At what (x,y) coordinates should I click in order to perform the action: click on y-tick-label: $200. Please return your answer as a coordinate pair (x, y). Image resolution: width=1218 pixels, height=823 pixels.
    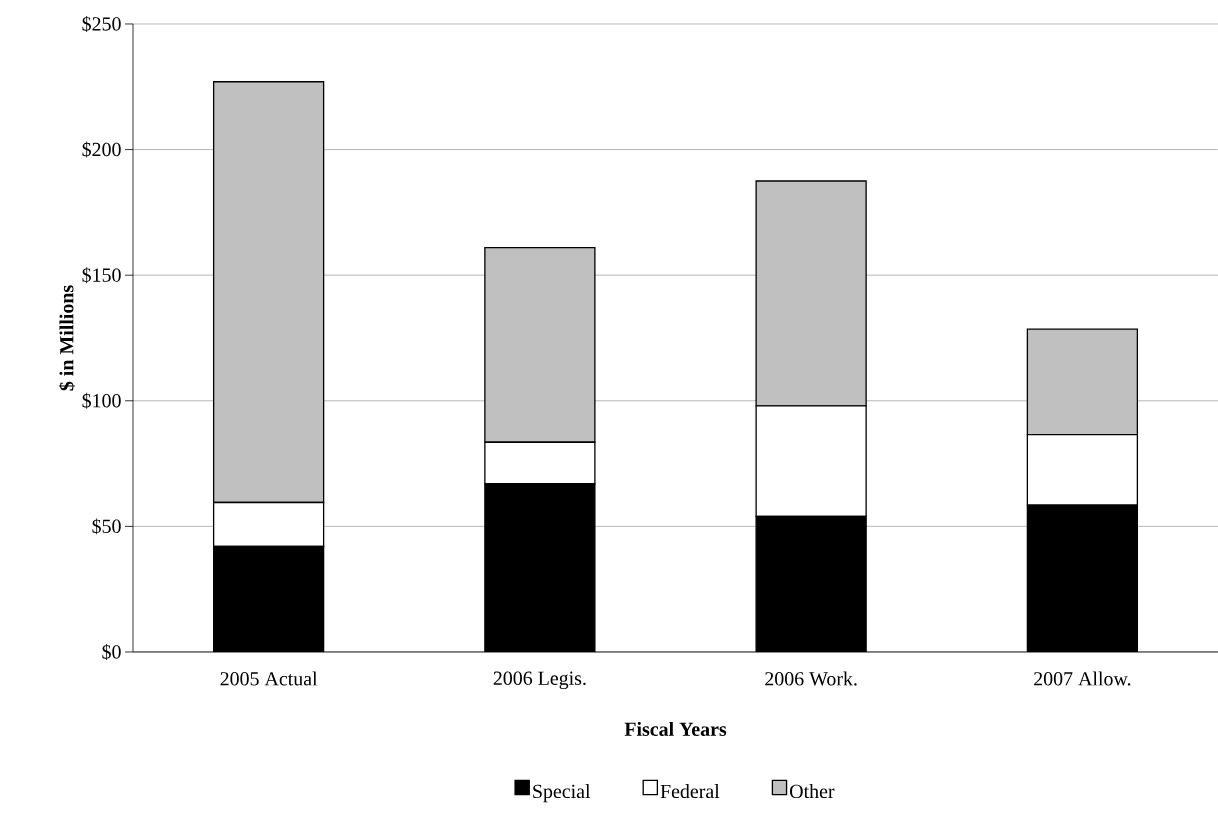
    Looking at the image, I should click on (101, 149).